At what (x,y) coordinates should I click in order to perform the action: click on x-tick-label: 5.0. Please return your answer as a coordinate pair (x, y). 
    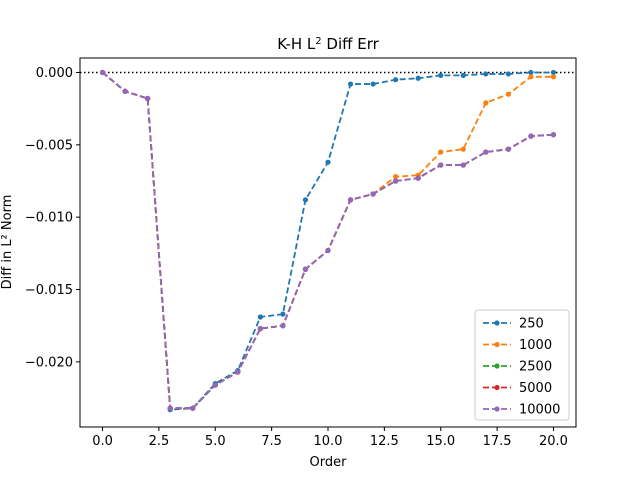
    Looking at the image, I should click on (215, 441).